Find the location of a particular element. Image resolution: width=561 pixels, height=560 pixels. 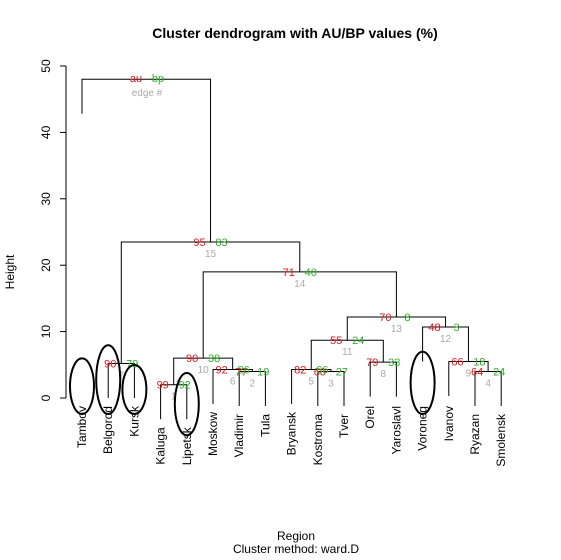

au-value-2: 77 is located at coordinates (241, 372).